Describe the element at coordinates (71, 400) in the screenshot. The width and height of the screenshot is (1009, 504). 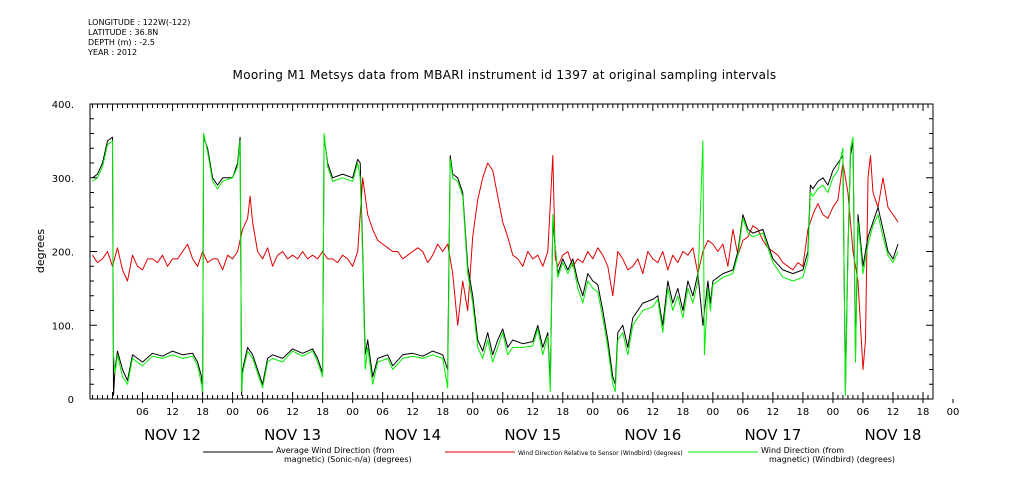
I see `y-tick-label: 0` at that location.